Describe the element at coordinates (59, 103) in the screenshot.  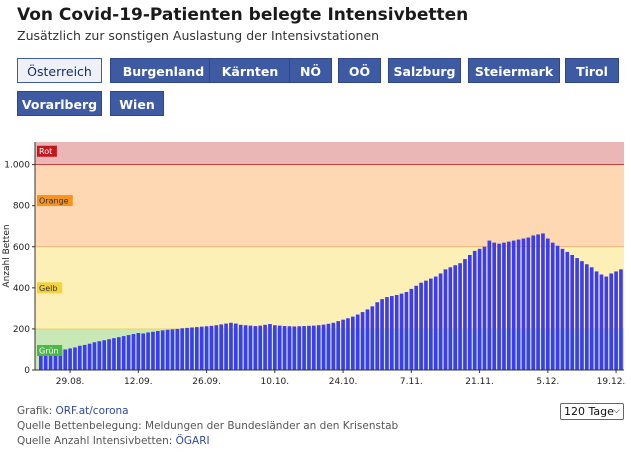
I see `tab-vorarlberg: Vorarlberg` at that location.